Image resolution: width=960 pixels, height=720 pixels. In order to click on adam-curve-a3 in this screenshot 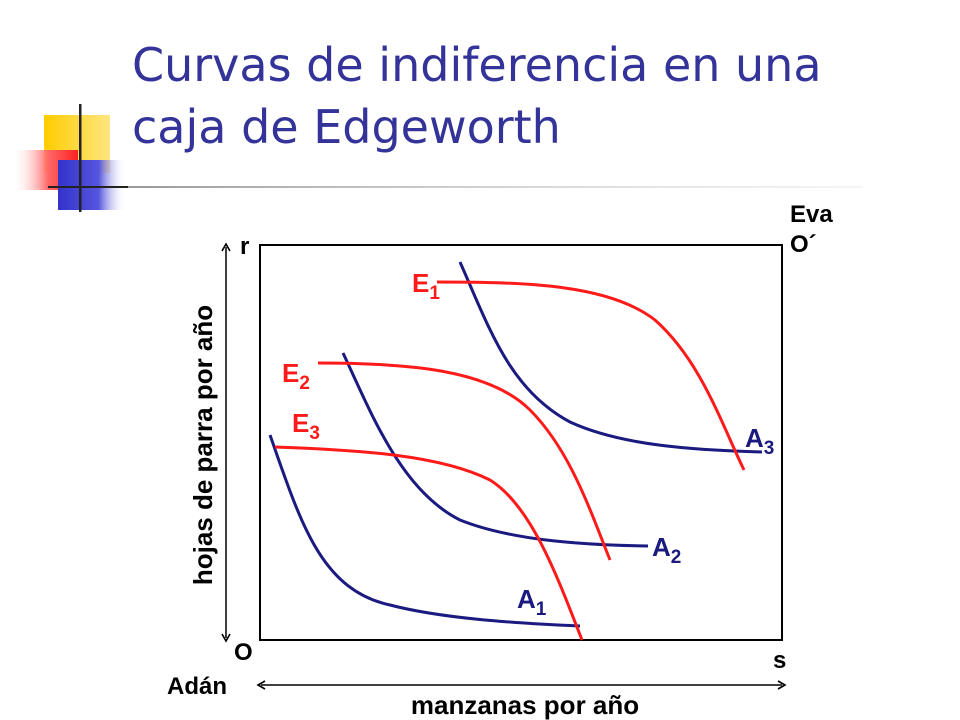, I will do `click(610, 357)`.